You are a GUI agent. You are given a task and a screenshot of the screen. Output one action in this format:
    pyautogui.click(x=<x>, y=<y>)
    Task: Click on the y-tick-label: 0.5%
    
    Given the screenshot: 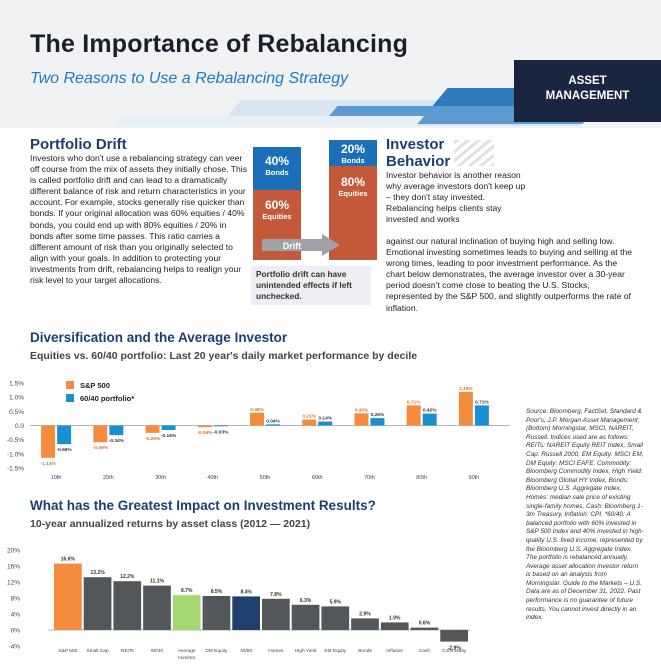 What is the action you would take?
    pyautogui.click(x=16, y=412)
    